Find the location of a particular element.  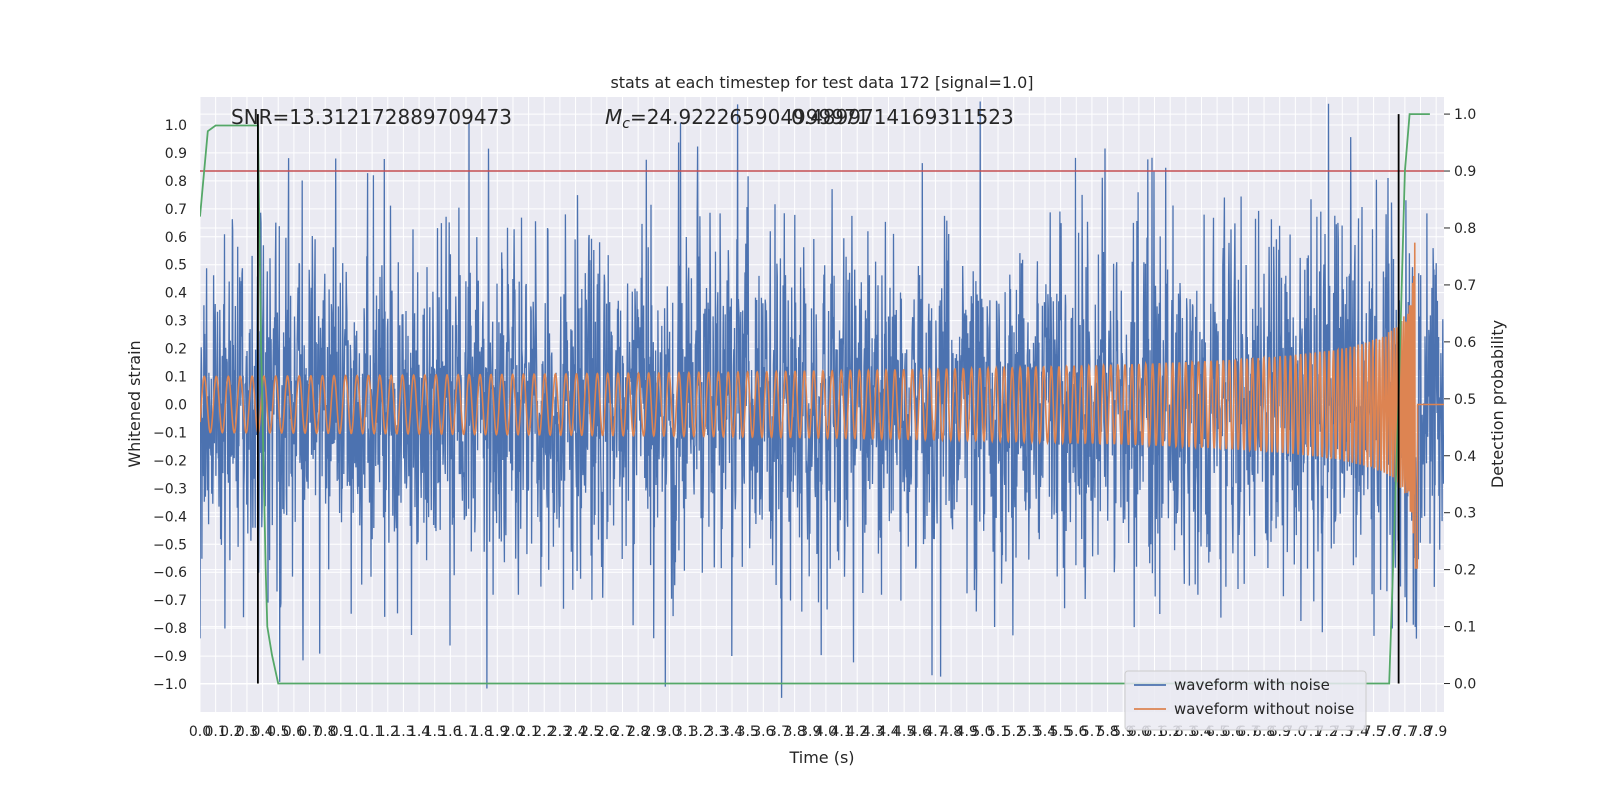

x-tick-label: 3.6 is located at coordinates (763, 732).